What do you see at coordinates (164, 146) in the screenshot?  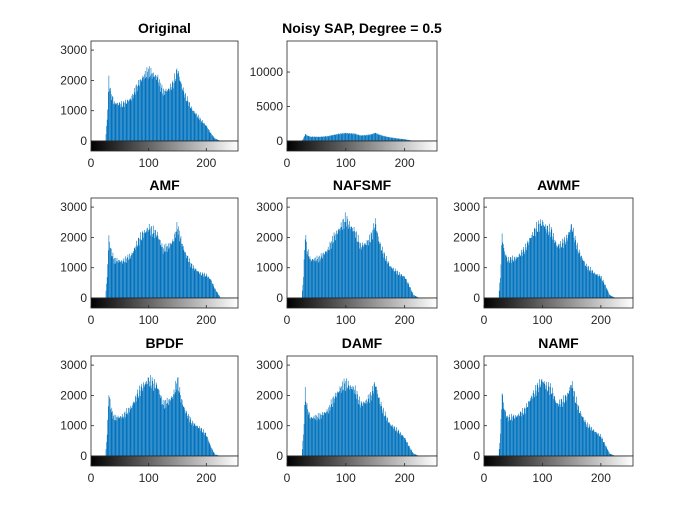 I see `grayscale-colorbar` at bounding box center [164, 146].